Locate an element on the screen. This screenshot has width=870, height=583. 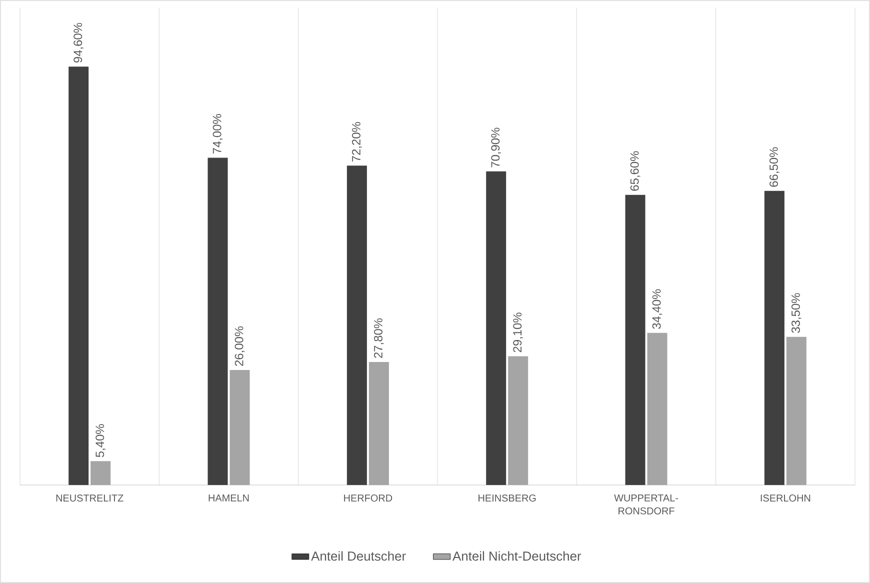
x-tick-label: HAMELN is located at coordinates (228, 498).